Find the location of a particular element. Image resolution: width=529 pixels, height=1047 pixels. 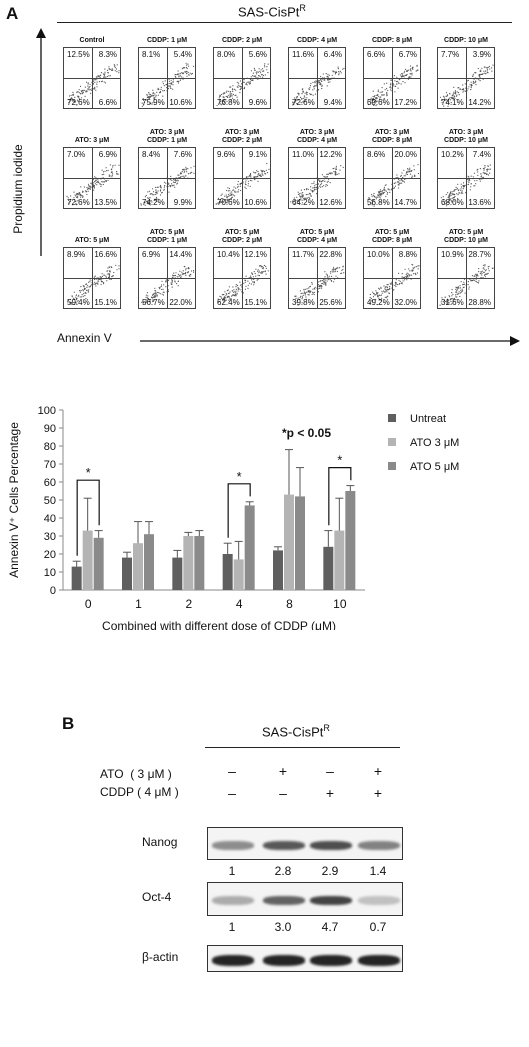

x-tick-label: 8 is located at coordinates (289, 604).